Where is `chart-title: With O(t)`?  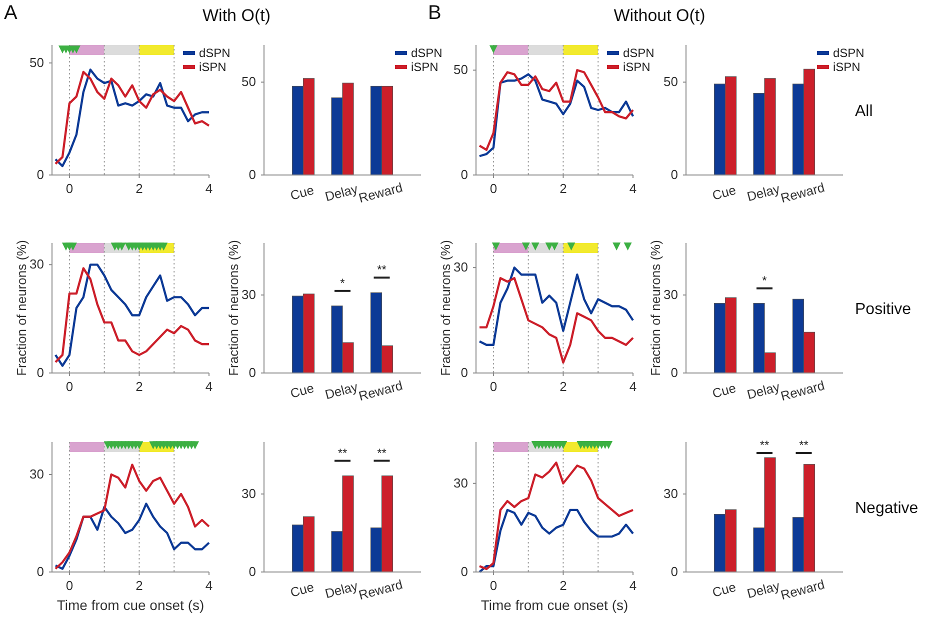
chart-title: With O(t) is located at coordinates (236, 15).